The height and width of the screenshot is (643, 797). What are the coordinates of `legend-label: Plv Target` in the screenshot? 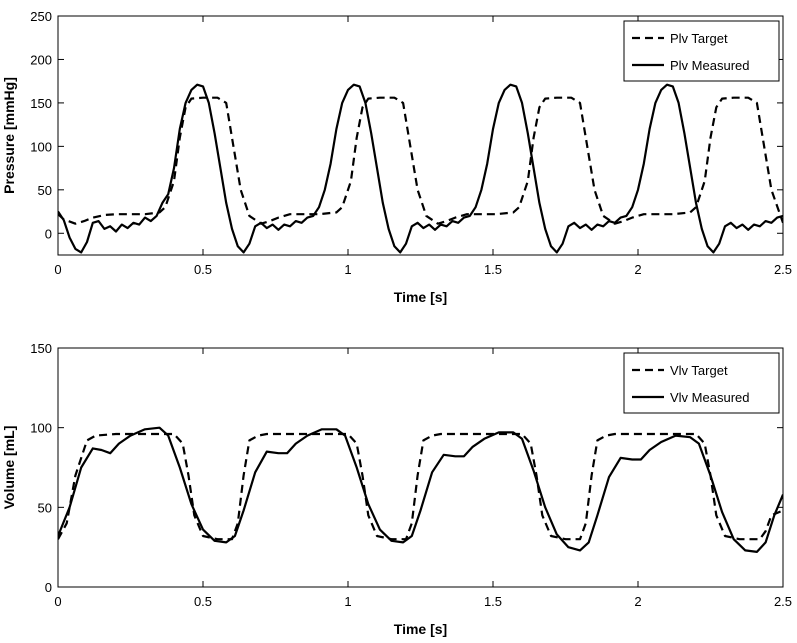 It's located at (699, 38).